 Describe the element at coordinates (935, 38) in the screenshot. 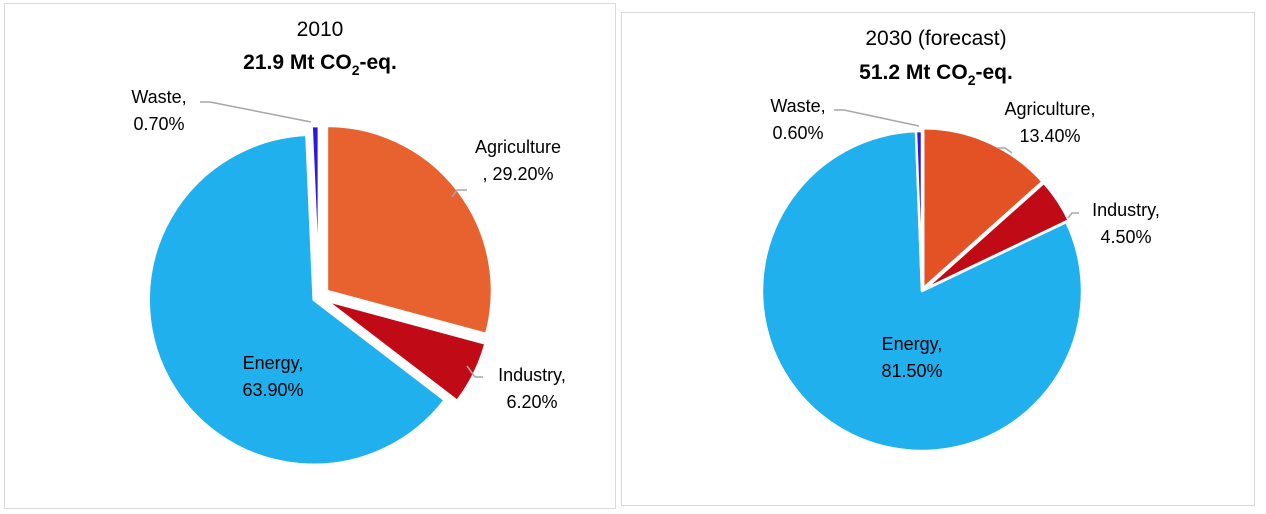

I see `chart-title: 2030 (forecast)` at that location.